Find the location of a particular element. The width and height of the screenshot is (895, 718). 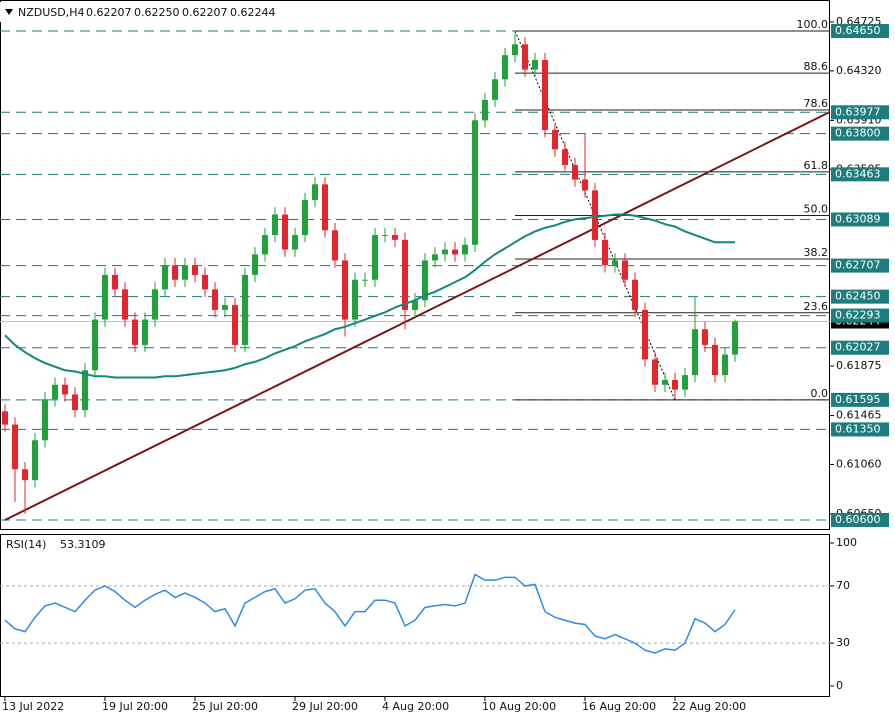

rsi-value: 53.3109 is located at coordinates (83, 544).